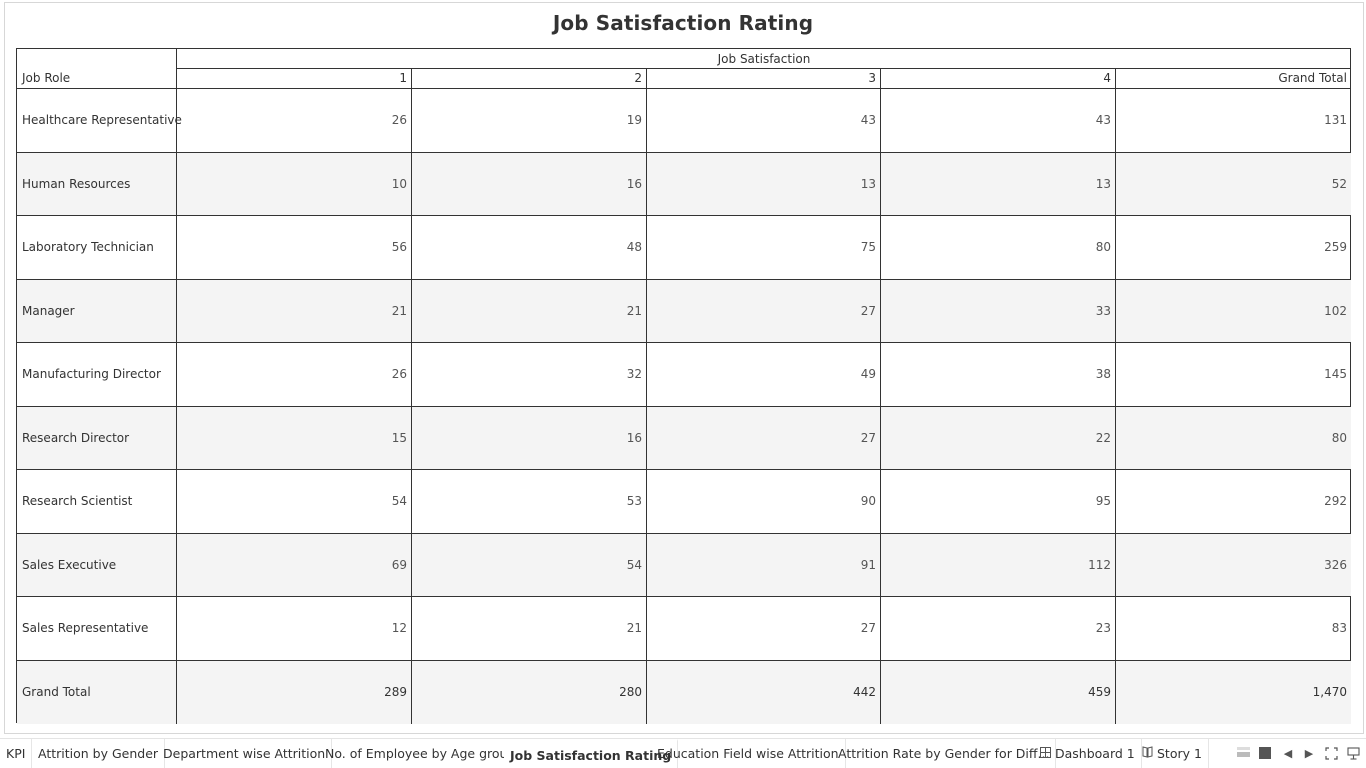 The height and width of the screenshot is (768, 1366). I want to click on table-cell: 91, so click(764, 564).